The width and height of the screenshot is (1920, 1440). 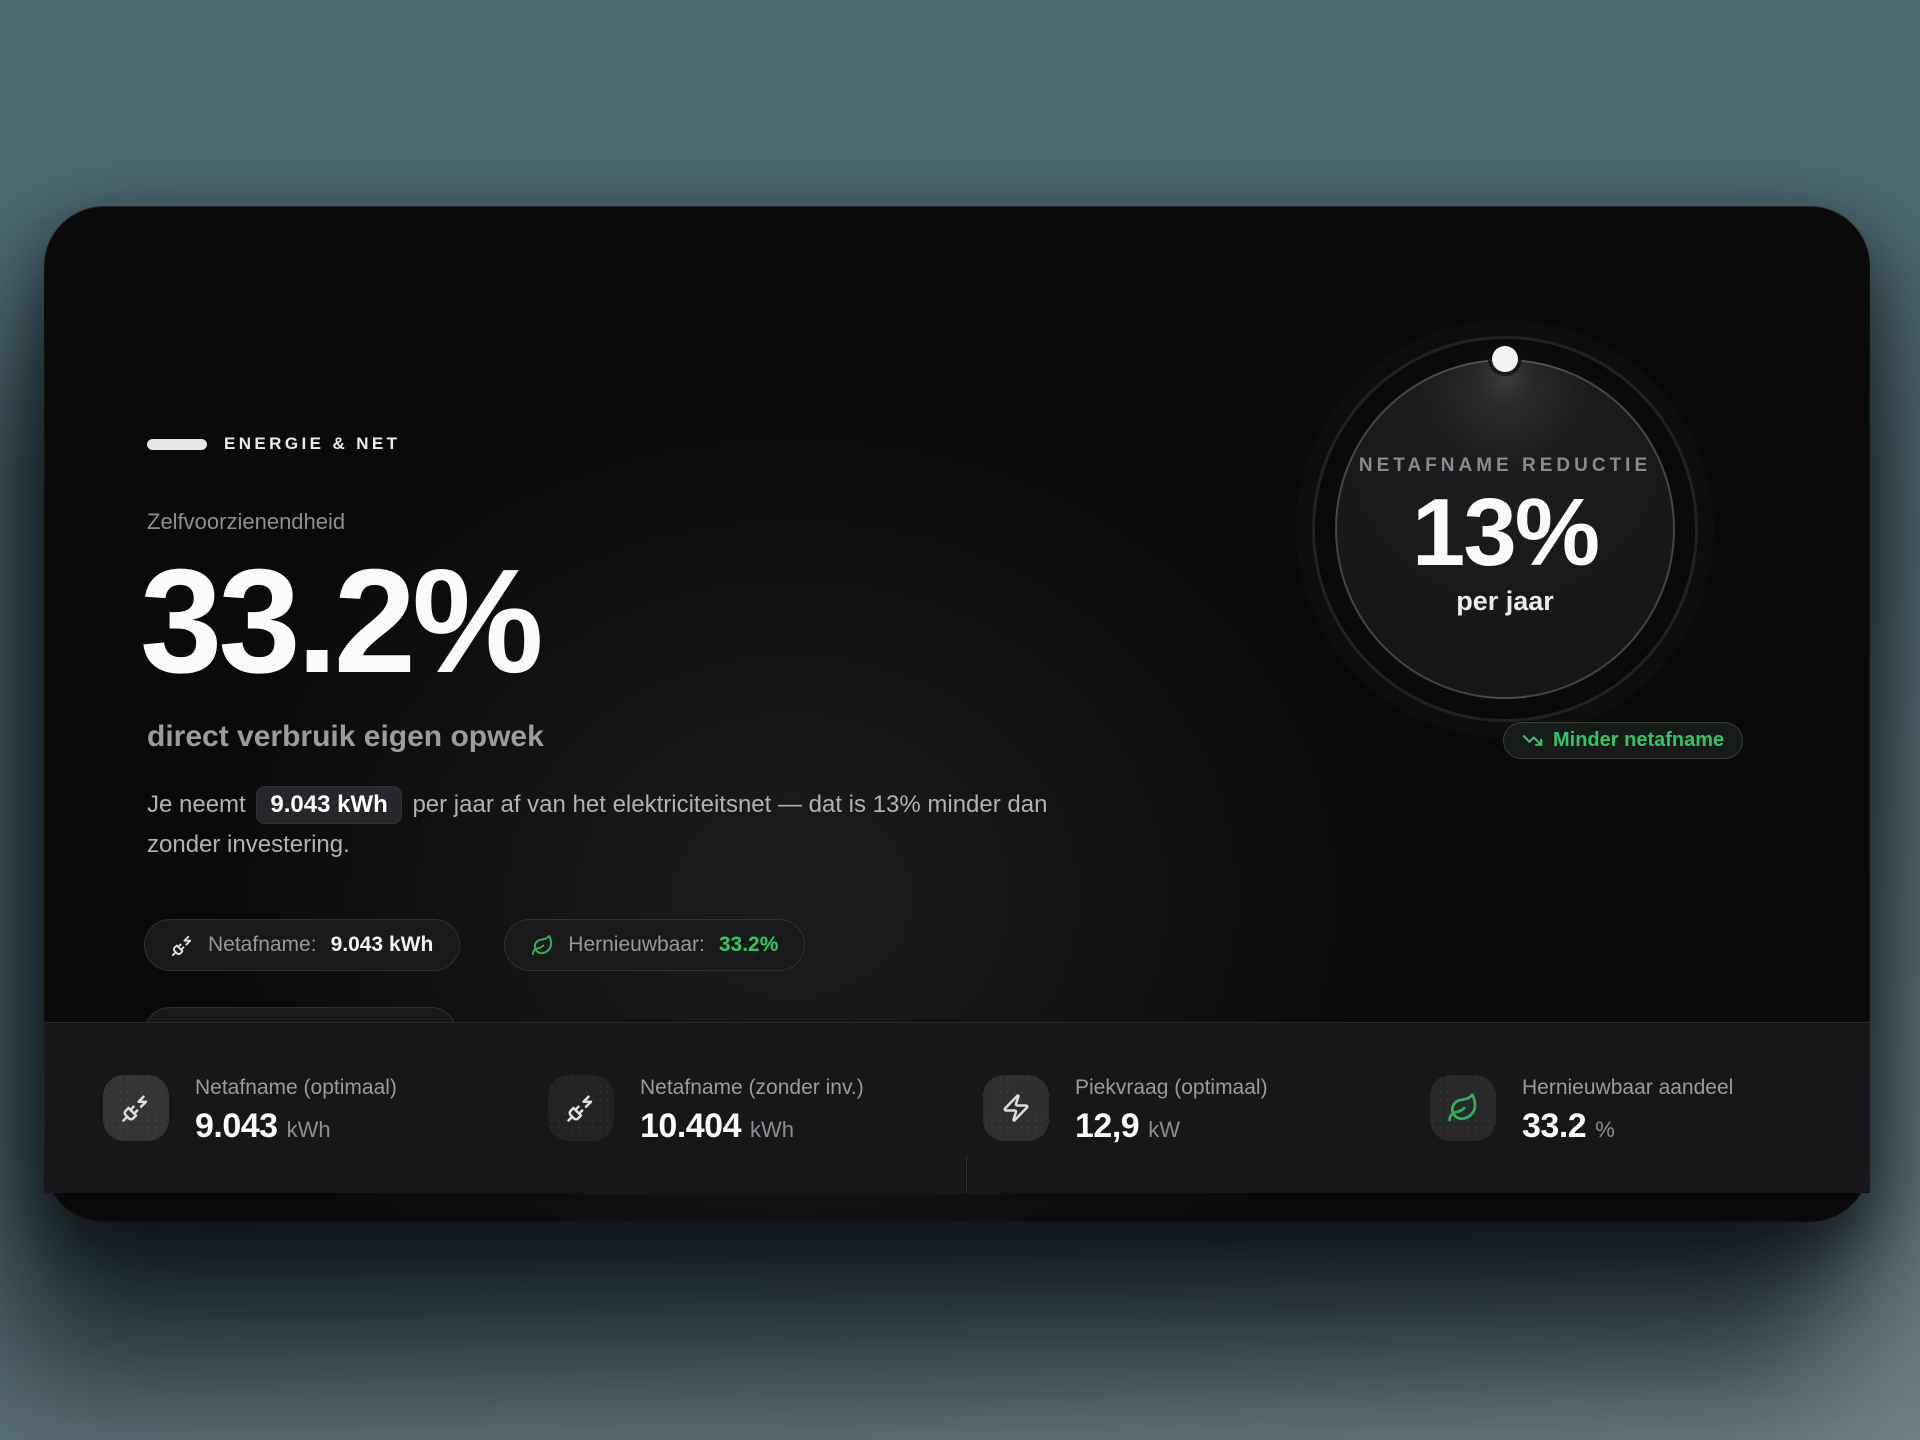 I want to click on brand-label: ENERGIE & NET, so click(x=312, y=443).